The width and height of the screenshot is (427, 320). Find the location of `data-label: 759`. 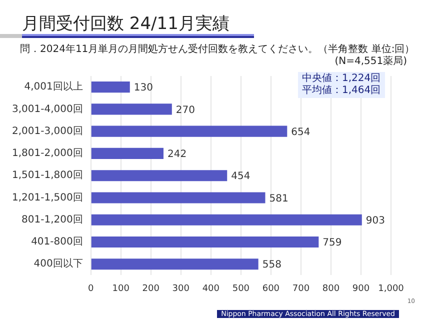

data-label: 759 is located at coordinates (332, 243).